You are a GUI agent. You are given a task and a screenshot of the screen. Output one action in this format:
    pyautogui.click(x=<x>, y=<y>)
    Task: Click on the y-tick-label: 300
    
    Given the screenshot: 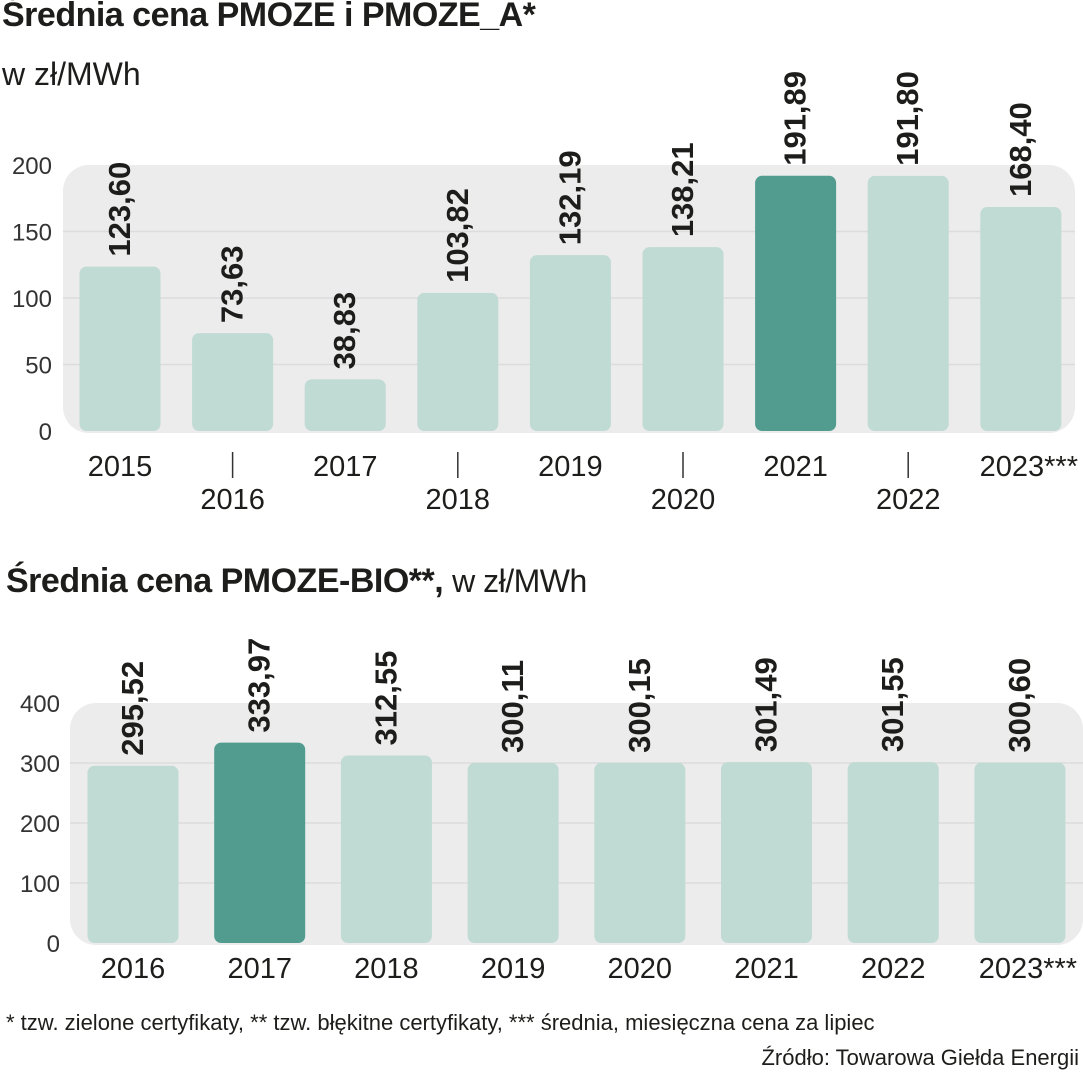 What is the action you would take?
    pyautogui.click(x=40, y=764)
    